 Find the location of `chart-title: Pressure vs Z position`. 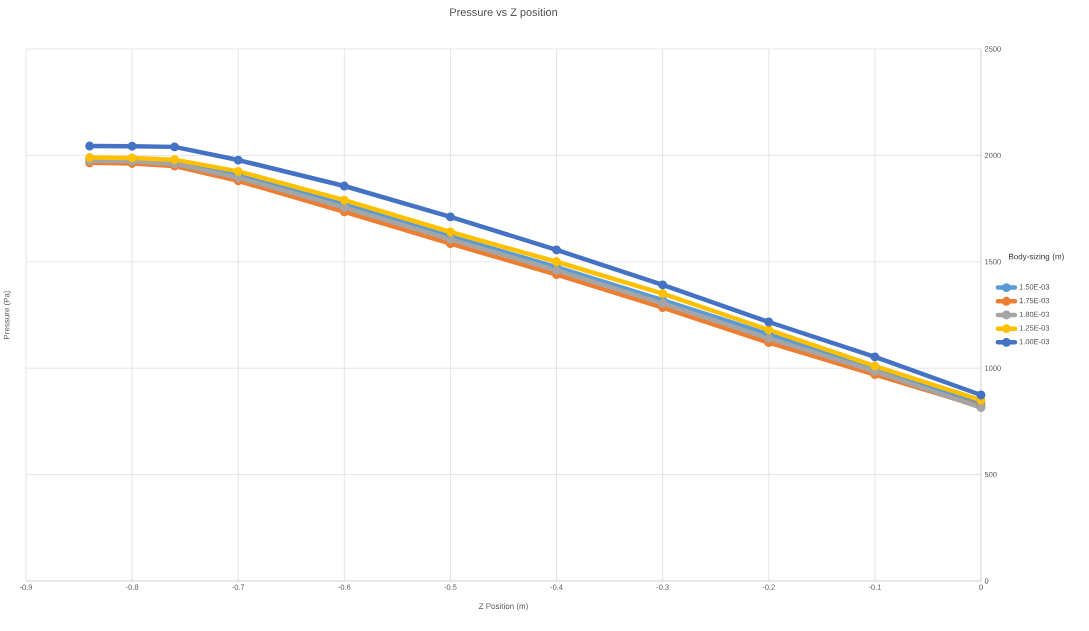

chart-title: Pressure vs Z position is located at coordinates (503, 13).